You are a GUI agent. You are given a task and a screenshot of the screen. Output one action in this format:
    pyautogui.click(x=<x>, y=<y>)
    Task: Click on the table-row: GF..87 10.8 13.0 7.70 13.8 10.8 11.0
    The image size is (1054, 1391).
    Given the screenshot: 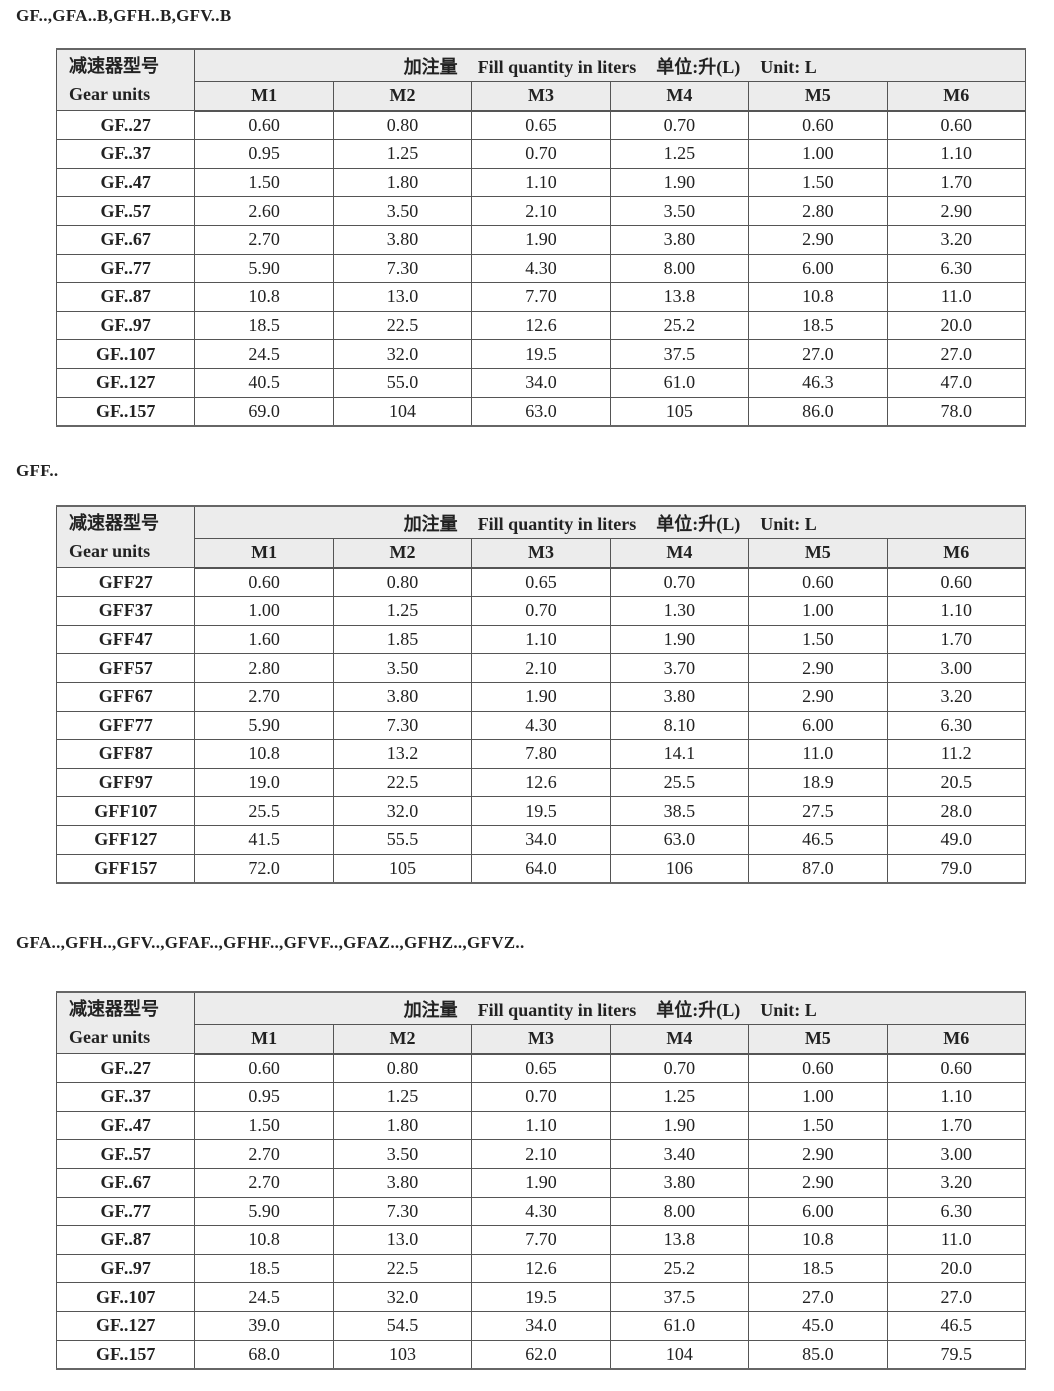 What is the action you would take?
    pyautogui.click(x=541, y=1240)
    